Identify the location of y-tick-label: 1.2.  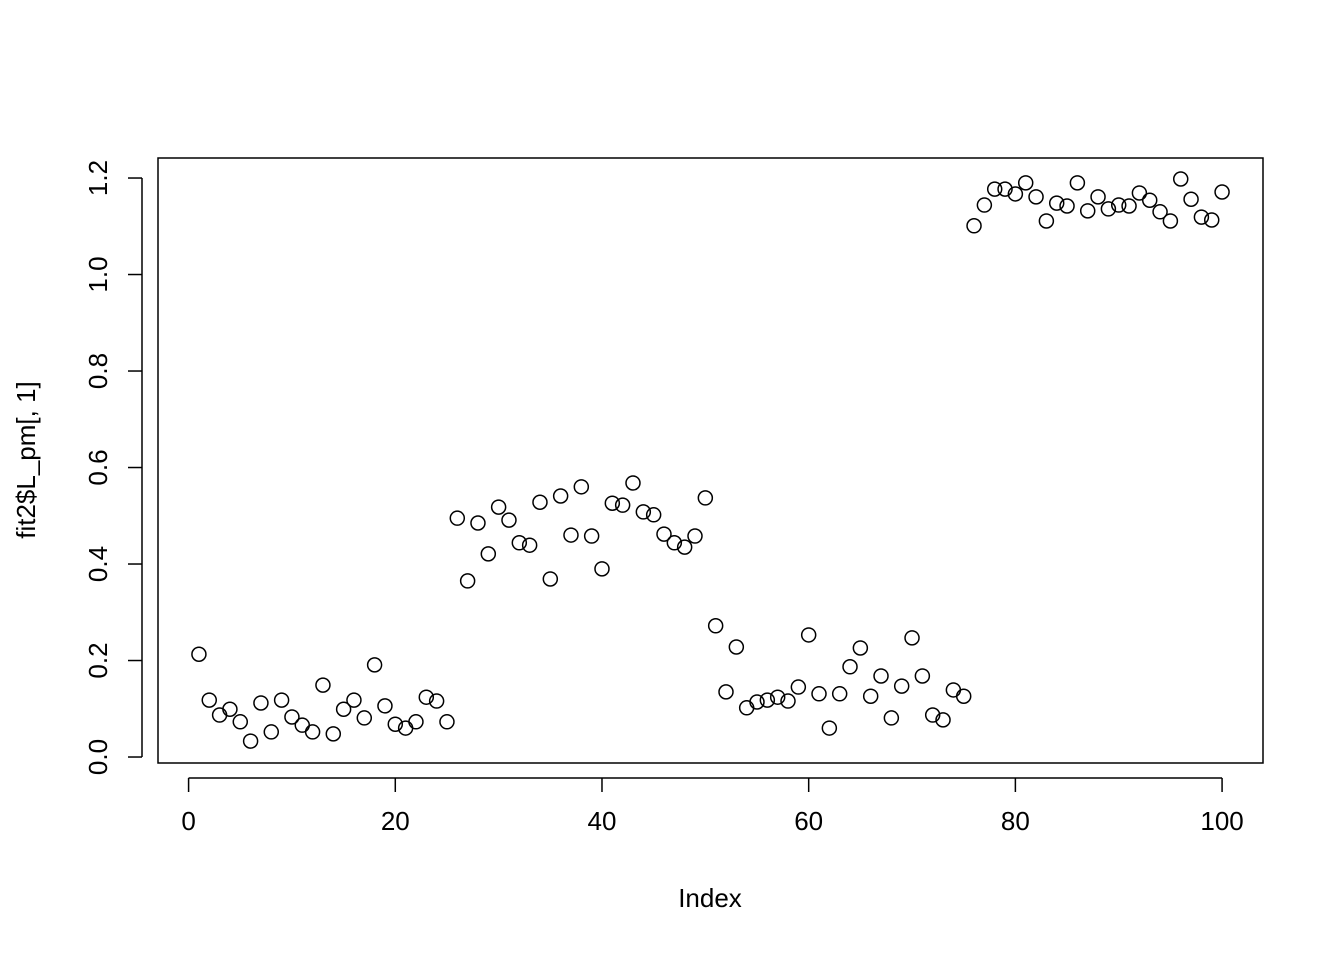
(98, 178).